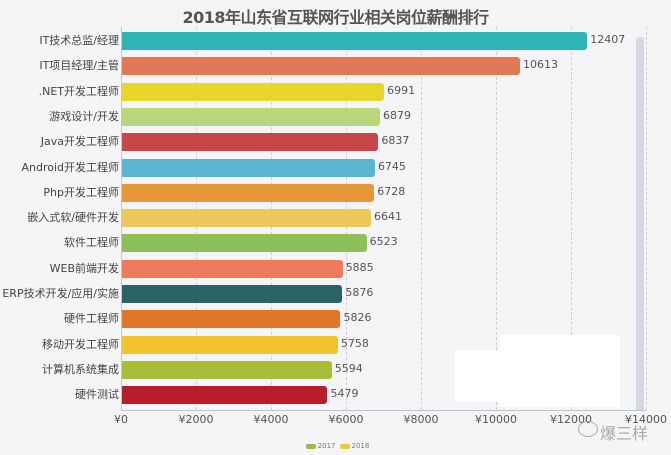 The height and width of the screenshot is (455, 671). I want to click on bar-row: 硬件测试 5479, so click(335, 394).